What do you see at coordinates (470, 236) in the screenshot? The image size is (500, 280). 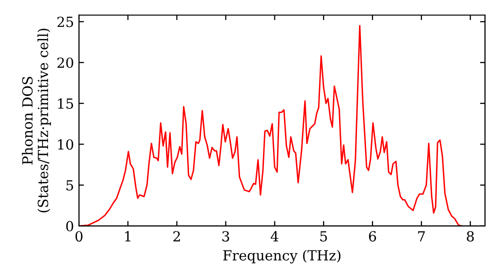 I see `x-tick-label: 8` at bounding box center [470, 236].